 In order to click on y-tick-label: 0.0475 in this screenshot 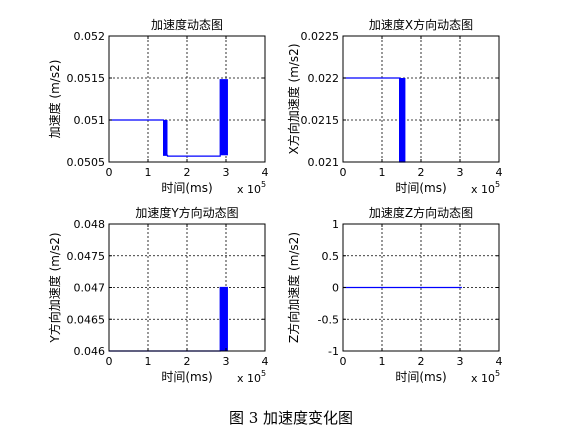, I will do `click(86, 256)`.